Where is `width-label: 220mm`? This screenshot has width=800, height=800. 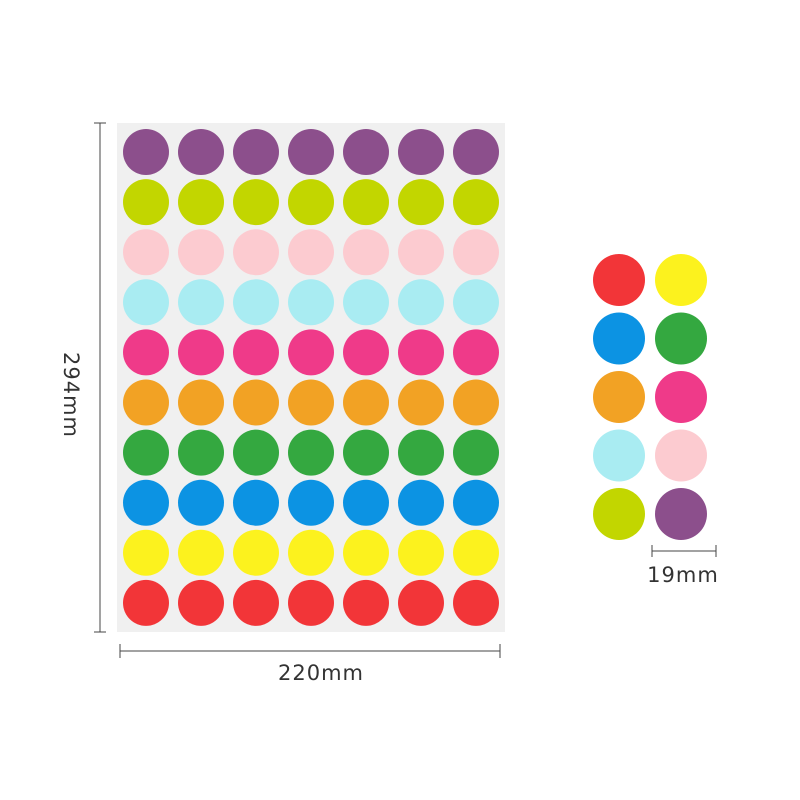 width-label: 220mm is located at coordinates (321, 673).